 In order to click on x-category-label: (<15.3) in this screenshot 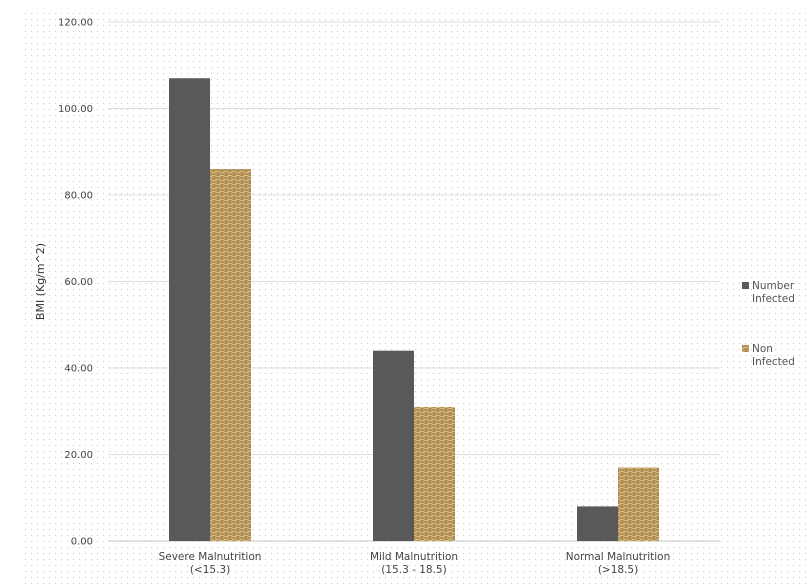, I will do `click(210, 570)`.